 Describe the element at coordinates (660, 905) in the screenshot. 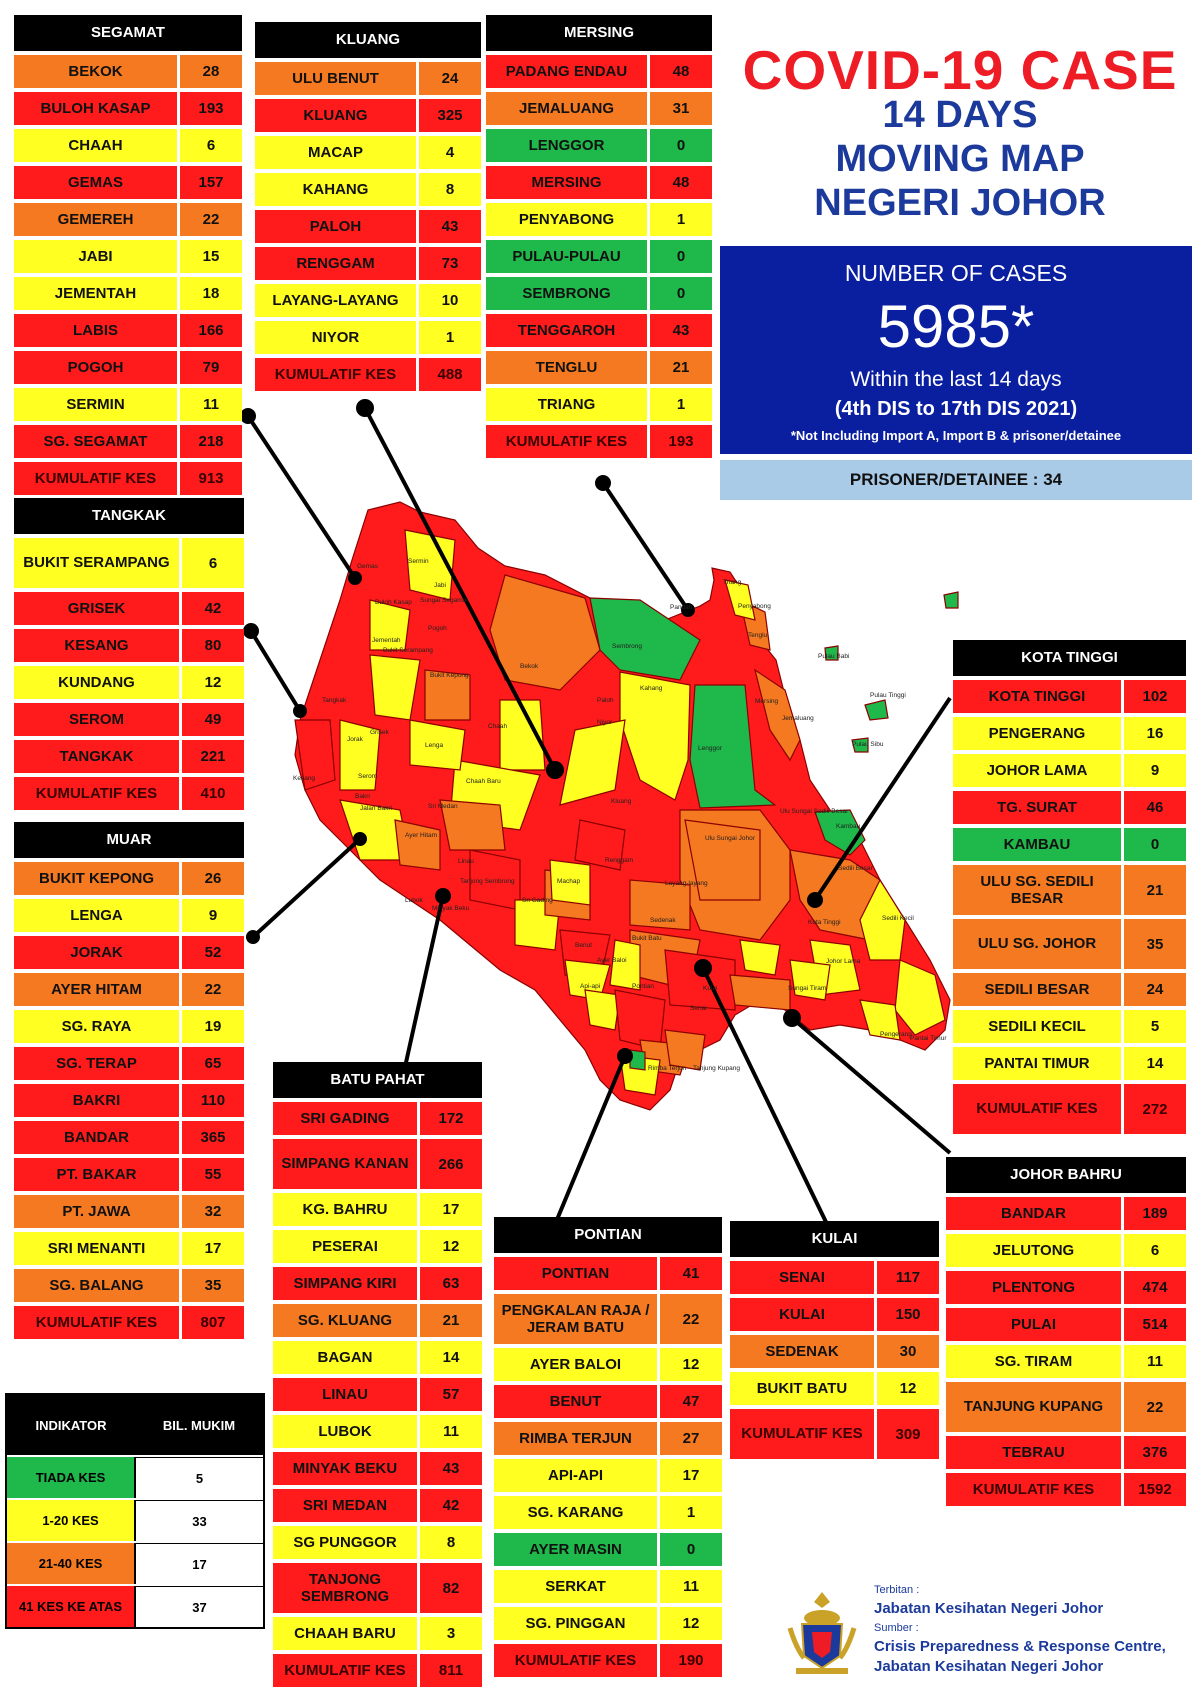

I see `map-region-layang` at that location.